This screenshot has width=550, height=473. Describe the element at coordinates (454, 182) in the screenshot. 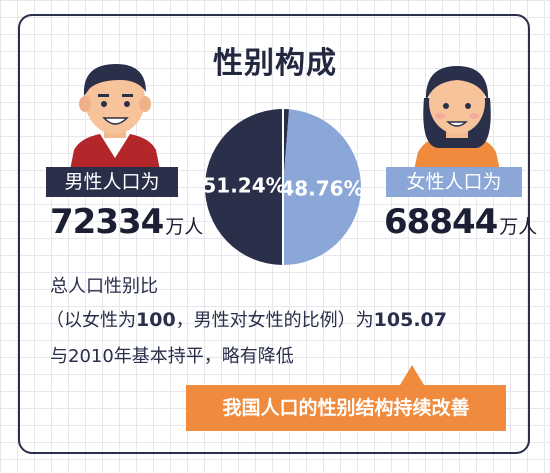

I see `female-population-label: 女性人口为` at that location.